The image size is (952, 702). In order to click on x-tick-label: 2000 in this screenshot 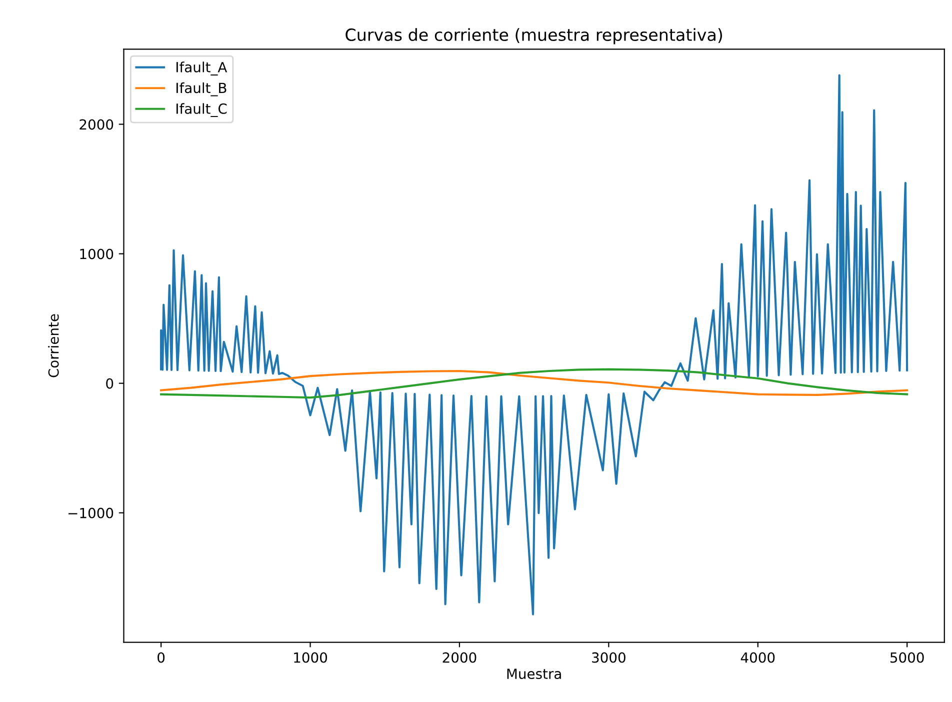, I will do `click(459, 657)`.